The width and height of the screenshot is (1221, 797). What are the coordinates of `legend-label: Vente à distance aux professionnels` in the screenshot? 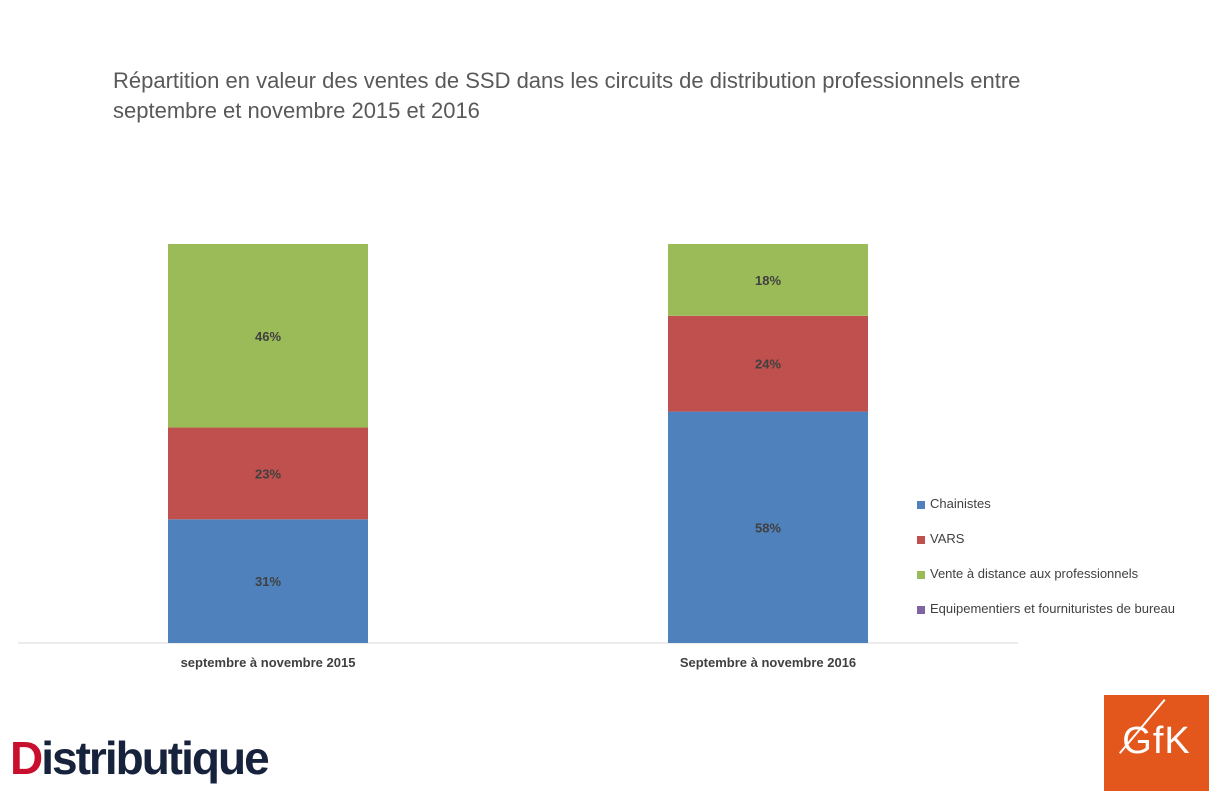 It's located at (1034, 573).